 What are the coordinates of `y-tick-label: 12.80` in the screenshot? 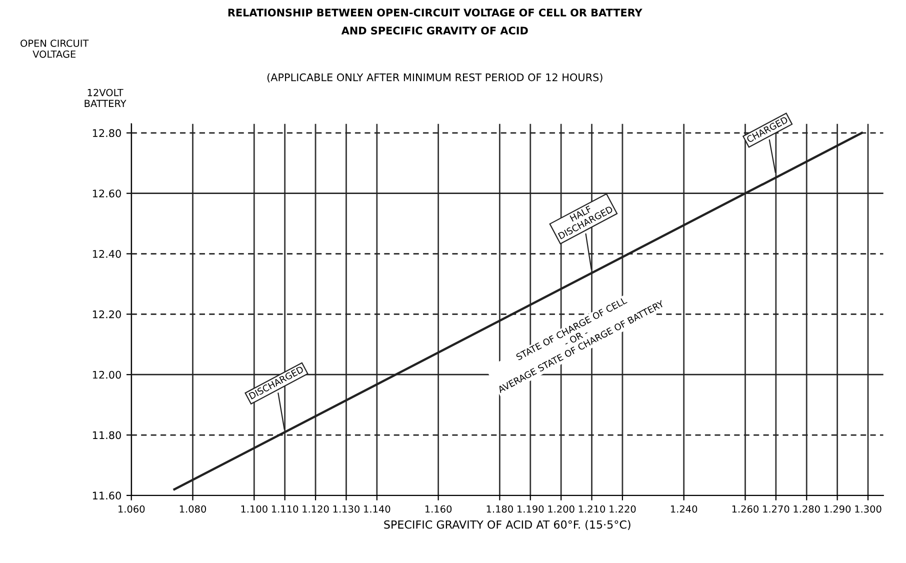 It's located at (106, 133).